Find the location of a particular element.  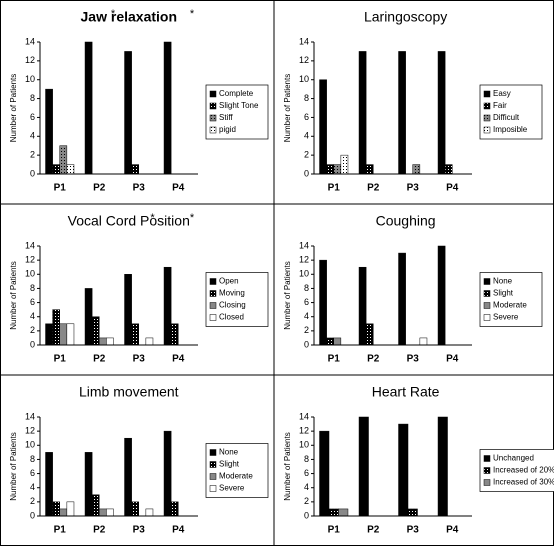

chart-title: Jaw relaxation is located at coordinates (129, 17).